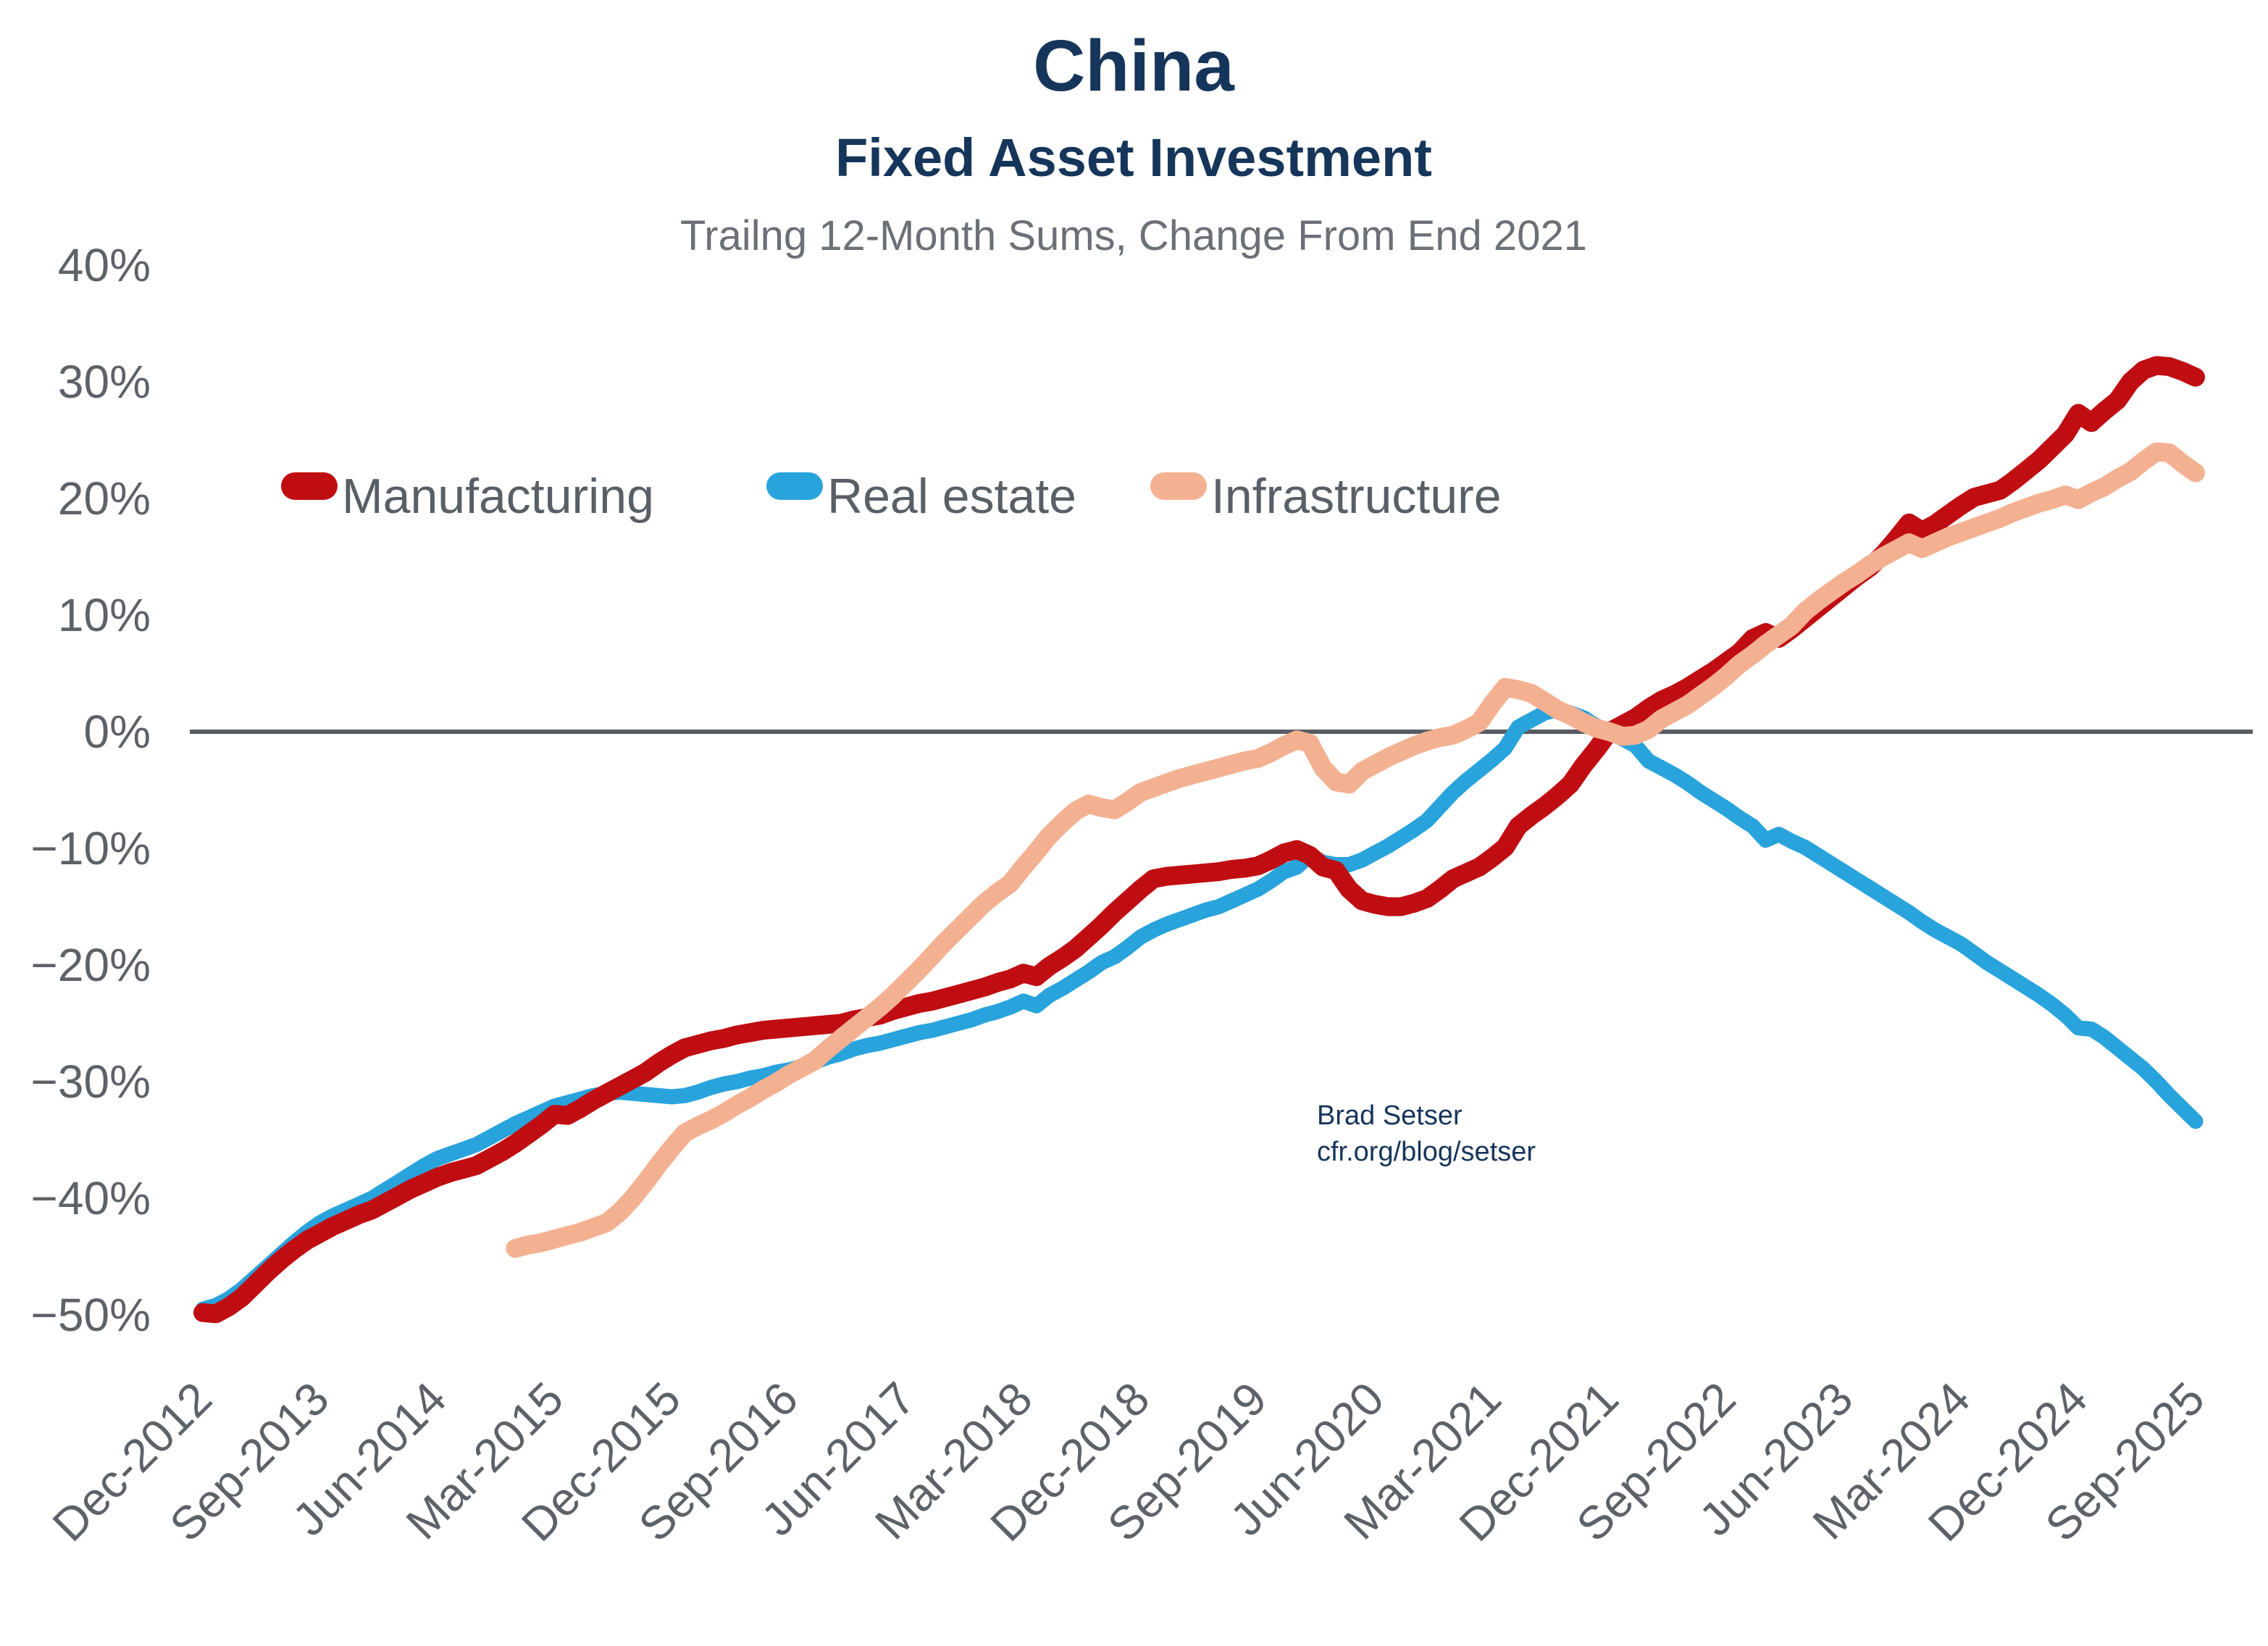  I want to click on y-tick-label: 20%, so click(105, 498).